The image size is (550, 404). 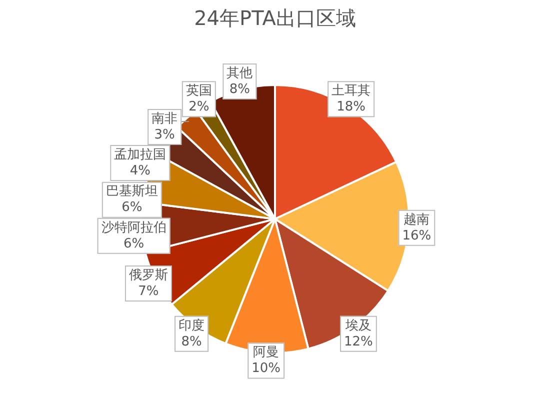 What do you see at coordinates (148, 291) in the screenshot?
I see `data-label: 7%` at bounding box center [148, 291].